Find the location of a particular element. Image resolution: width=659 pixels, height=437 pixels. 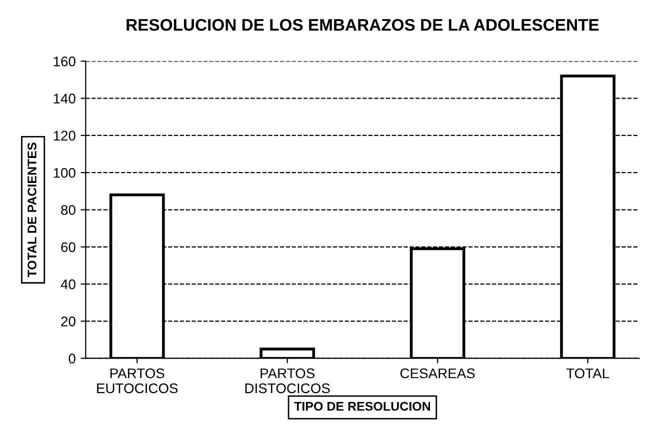

y-axis-title: TOTAL DE PACIENTES is located at coordinates (32, 210).